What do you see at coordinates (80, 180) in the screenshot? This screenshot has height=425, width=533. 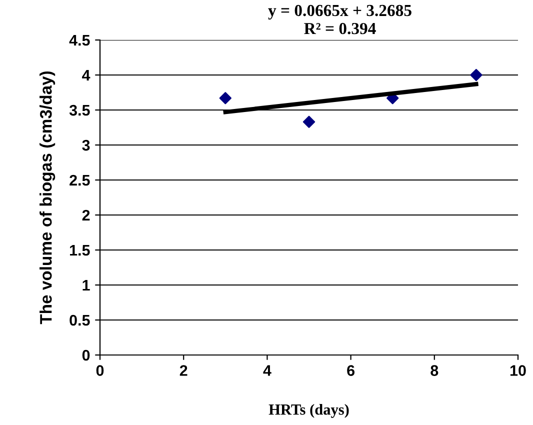 I see `y-tick-label: 2.5` at bounding box center [80, 180].